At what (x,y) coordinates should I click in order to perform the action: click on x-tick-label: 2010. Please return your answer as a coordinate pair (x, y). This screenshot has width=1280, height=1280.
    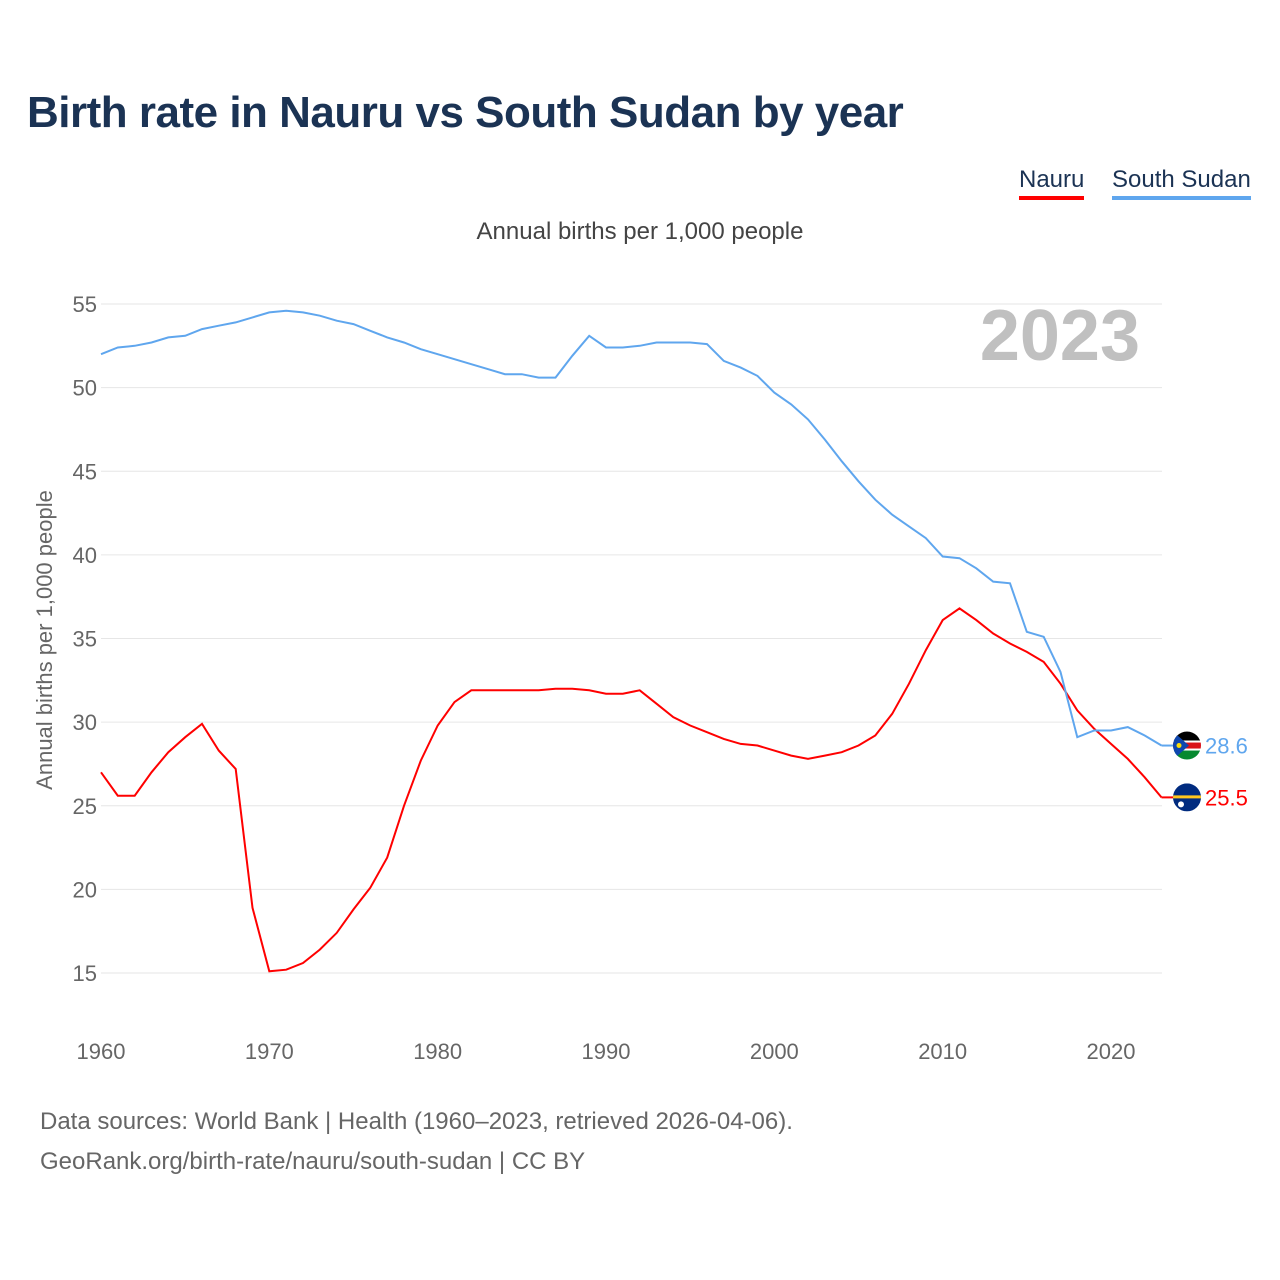
    Looking at the image, I should click on (942, 1051).